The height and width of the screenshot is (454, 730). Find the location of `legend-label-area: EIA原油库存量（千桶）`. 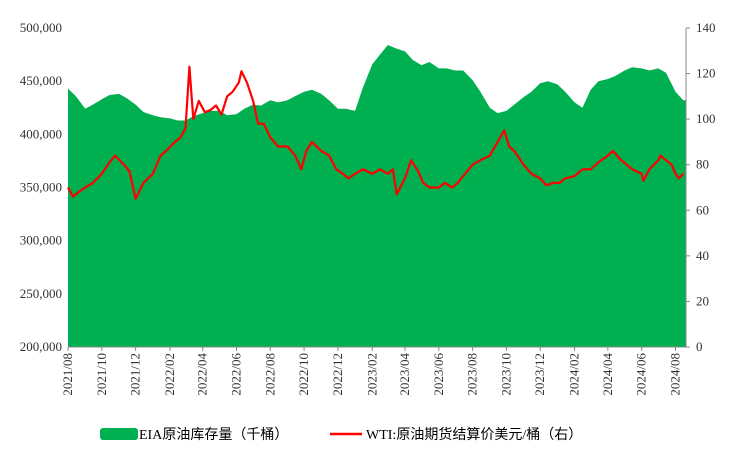

legend-label-area: EIA原油库存量（千桶） is located at coordinates (213, 435).